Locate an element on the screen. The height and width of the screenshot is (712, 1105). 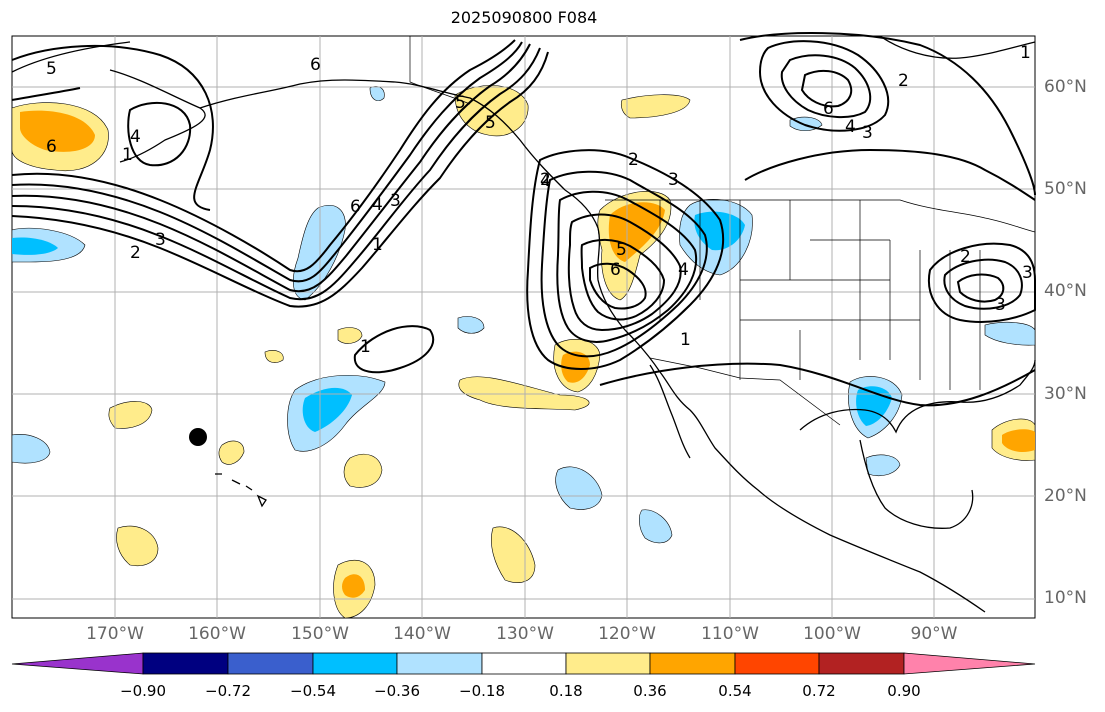
blob-pos-s1 is located at coordinates (137, 546).